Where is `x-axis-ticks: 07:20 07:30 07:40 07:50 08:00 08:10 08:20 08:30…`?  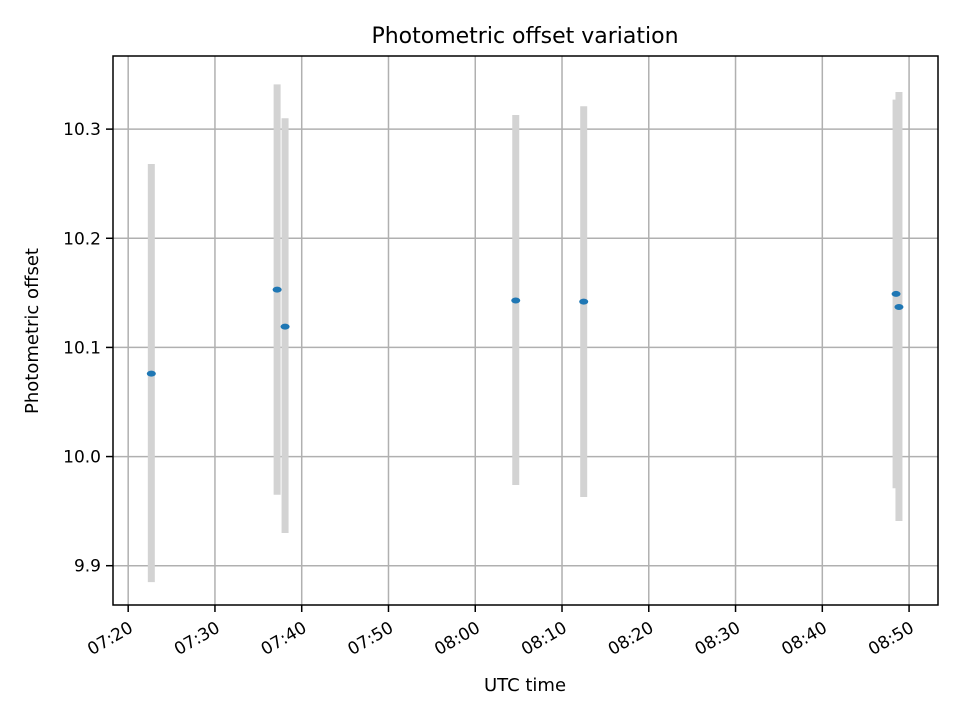 x-axis-ticks: 07:20 07:30 07:40 07:50 08:00 08:10 08:20 08:30… is located at coordinates (501, 632).